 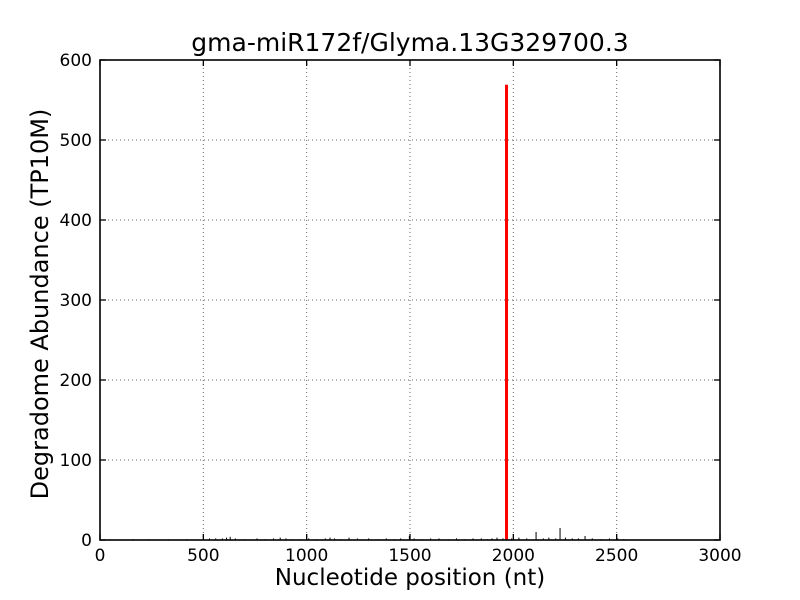 I want to click on y-tick-label: 300, so click(x=76, y=301).